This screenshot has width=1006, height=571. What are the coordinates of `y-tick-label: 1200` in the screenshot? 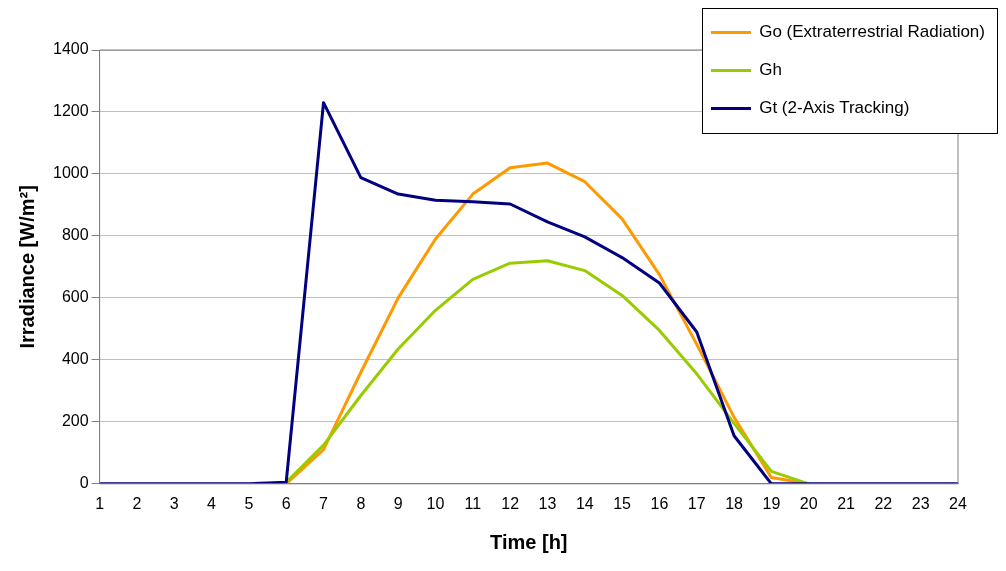 It's located at (71, 111).